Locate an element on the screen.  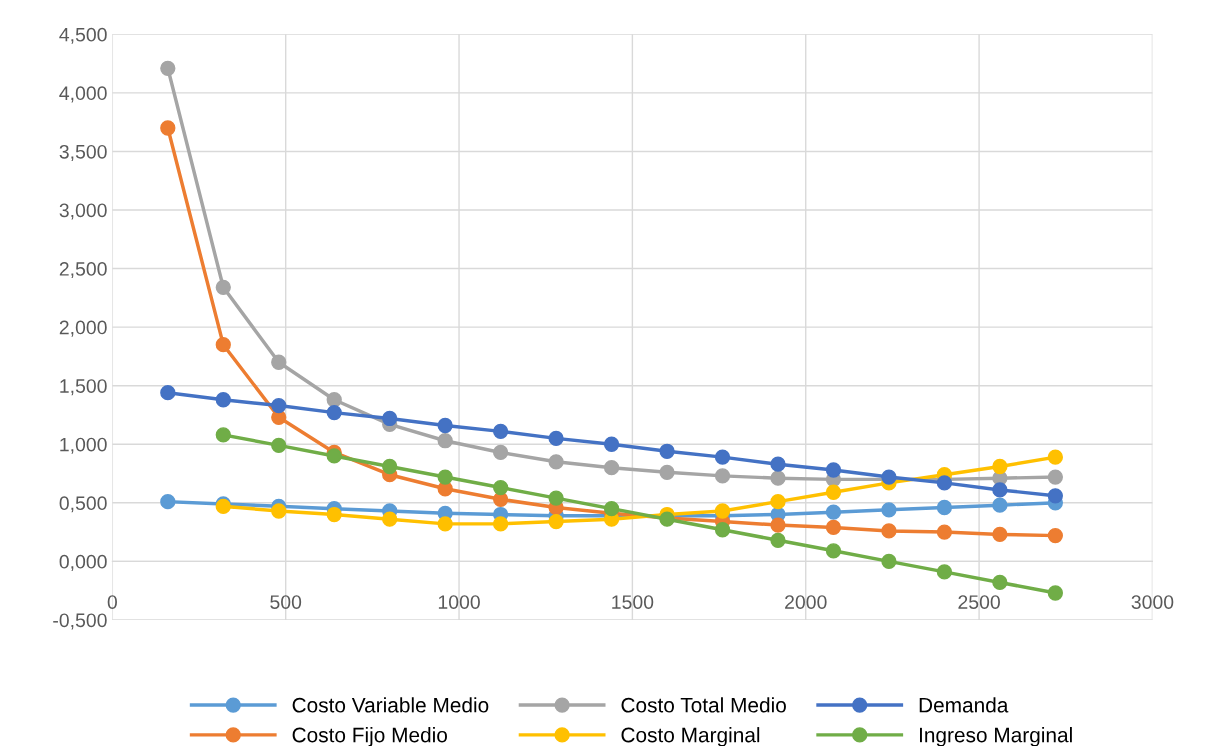
y-tick-label: 4,000 is located at coordinates (83, 94).